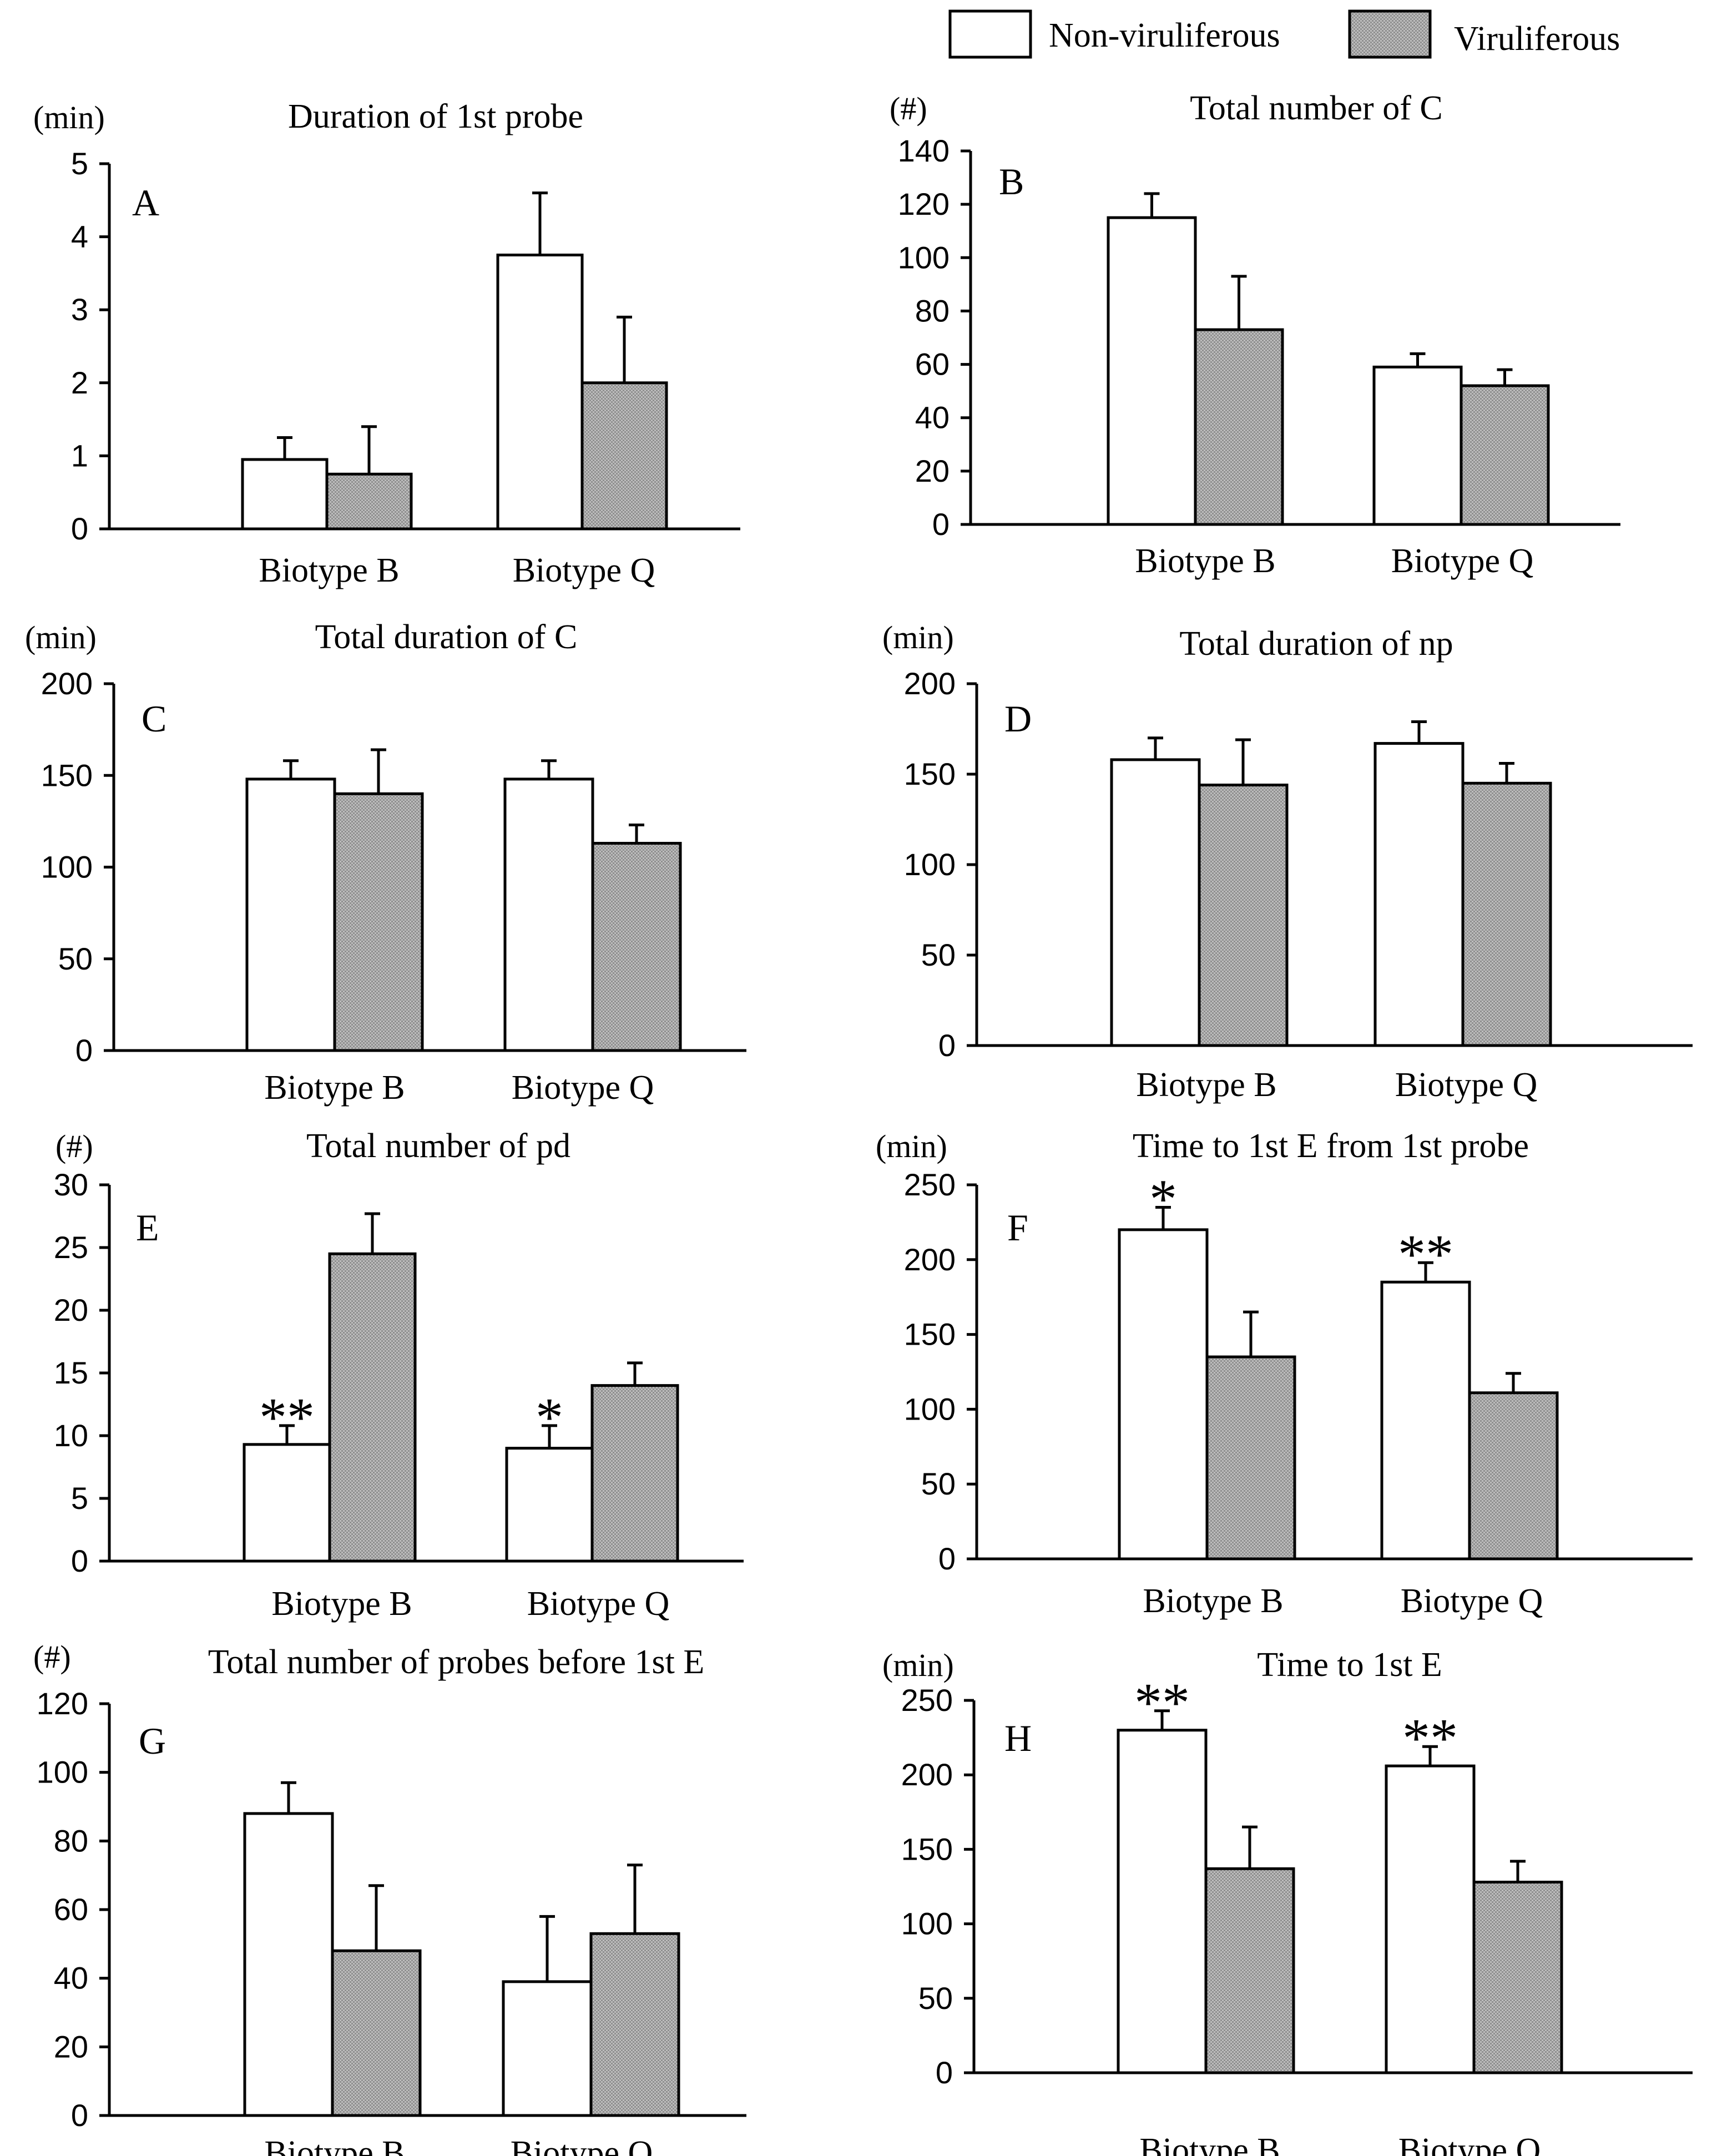 The height and width of the screenshot is (2156, 1717). Describe the element at coordinates (1011, 181) in the screenshot. I see `panel-letter: B` at that location.